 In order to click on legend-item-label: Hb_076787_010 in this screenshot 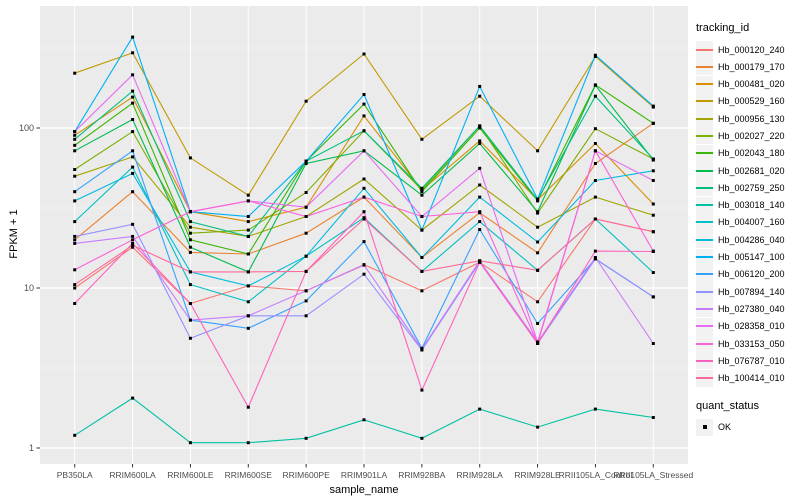, I will do `click(751, 360)`.